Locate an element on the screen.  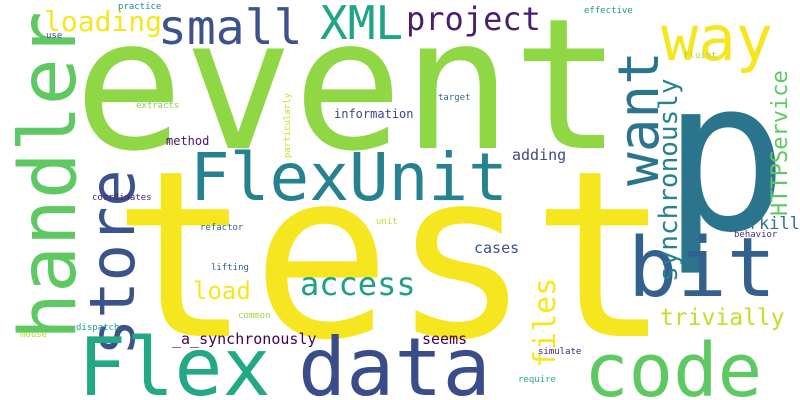
word-data: data is located at coordinates (394, 360).